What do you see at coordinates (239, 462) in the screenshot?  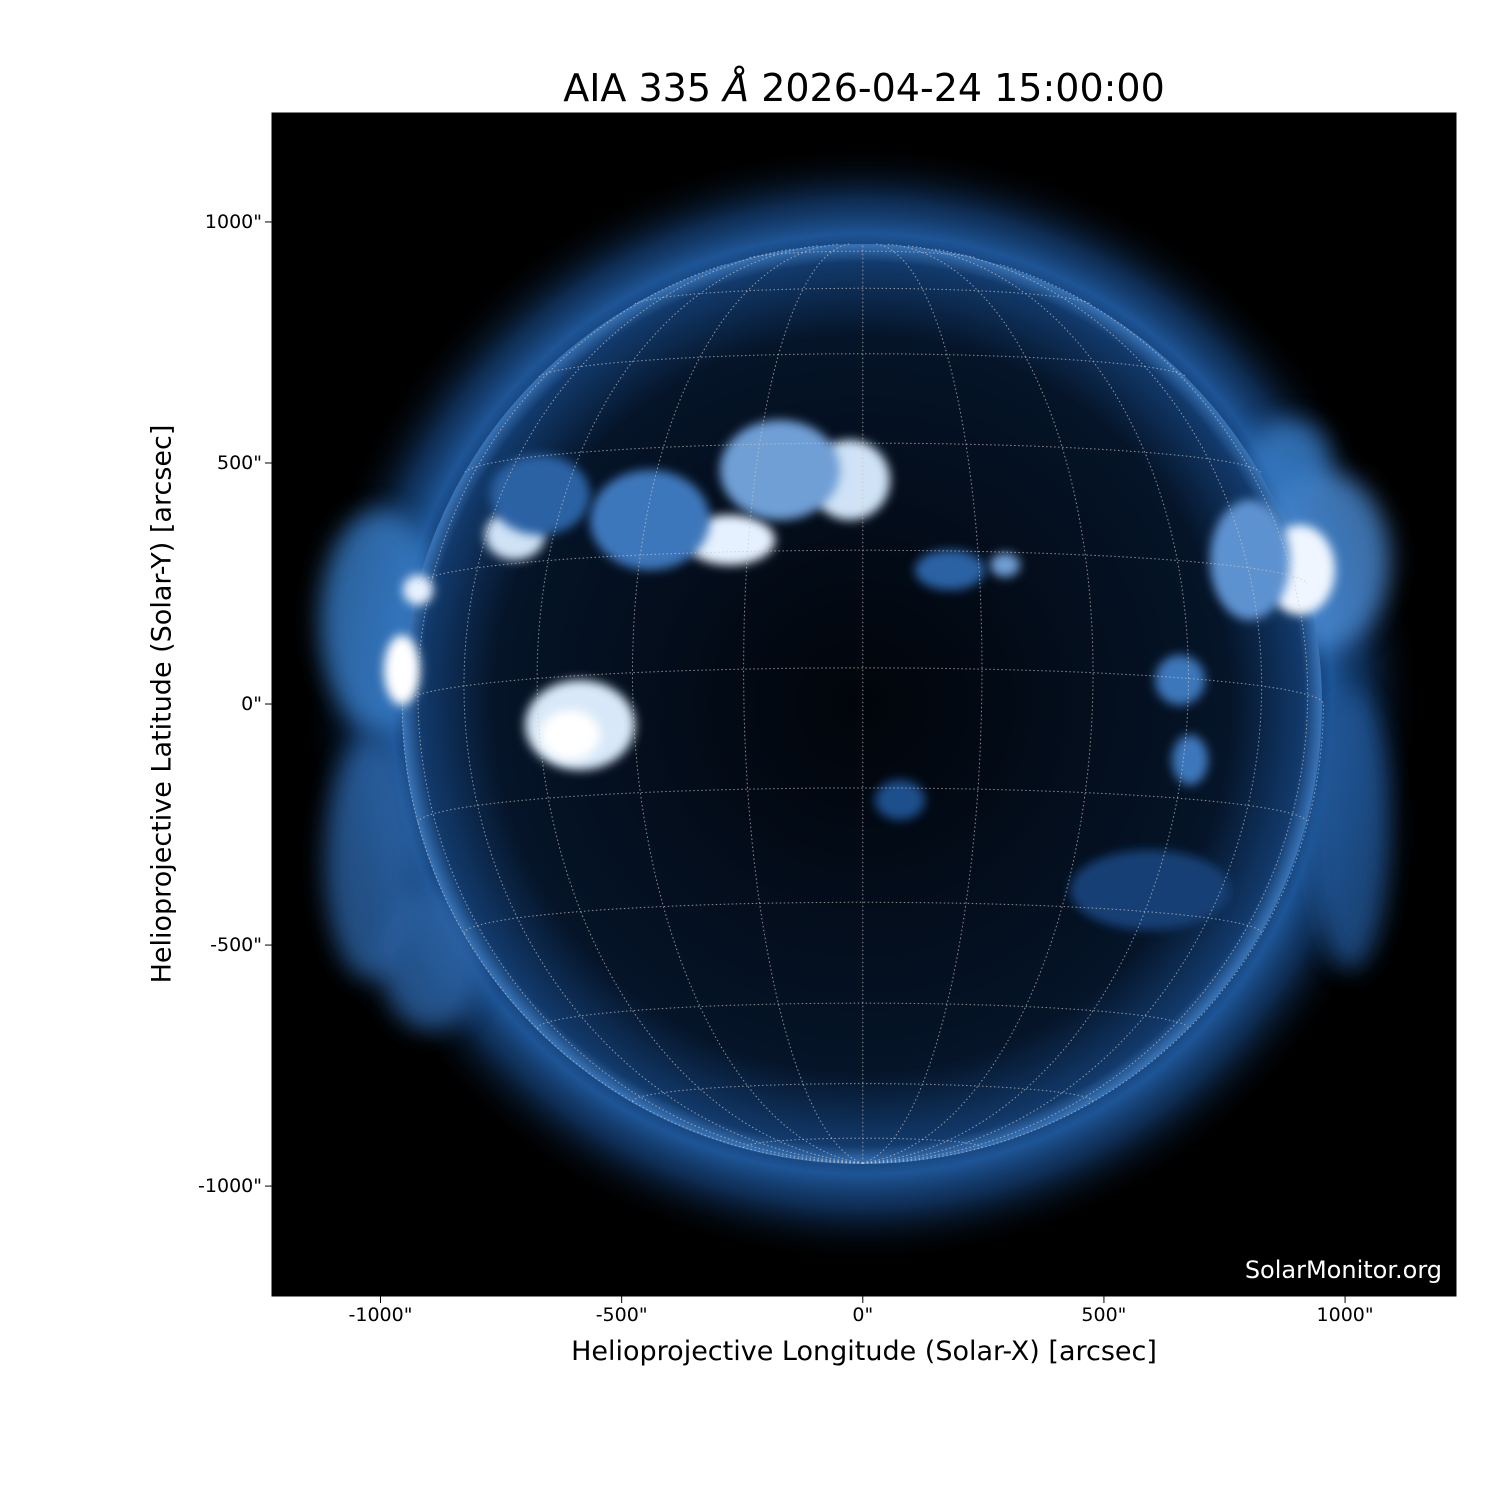 I see `y-tick-label: 500"` at bounding box center [239, 462].